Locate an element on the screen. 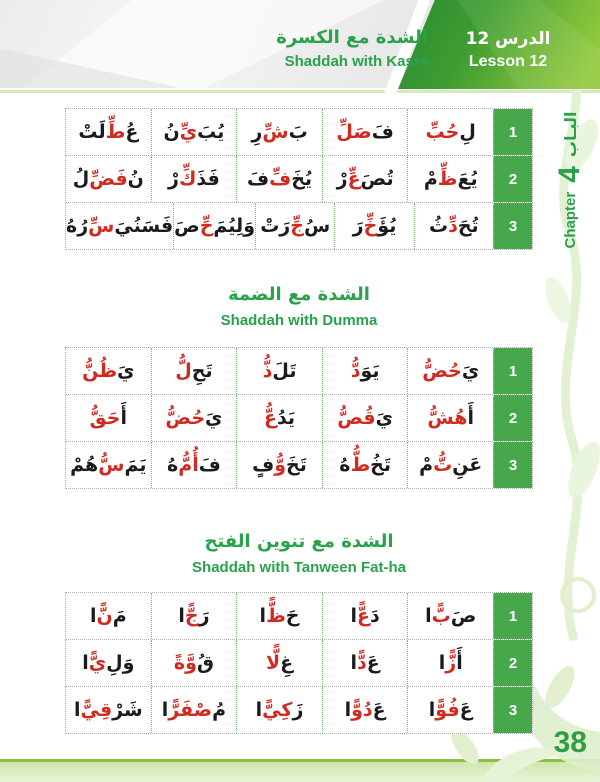  word-cell: وَلِ يًّ ا is located at coordinates (108, 663).